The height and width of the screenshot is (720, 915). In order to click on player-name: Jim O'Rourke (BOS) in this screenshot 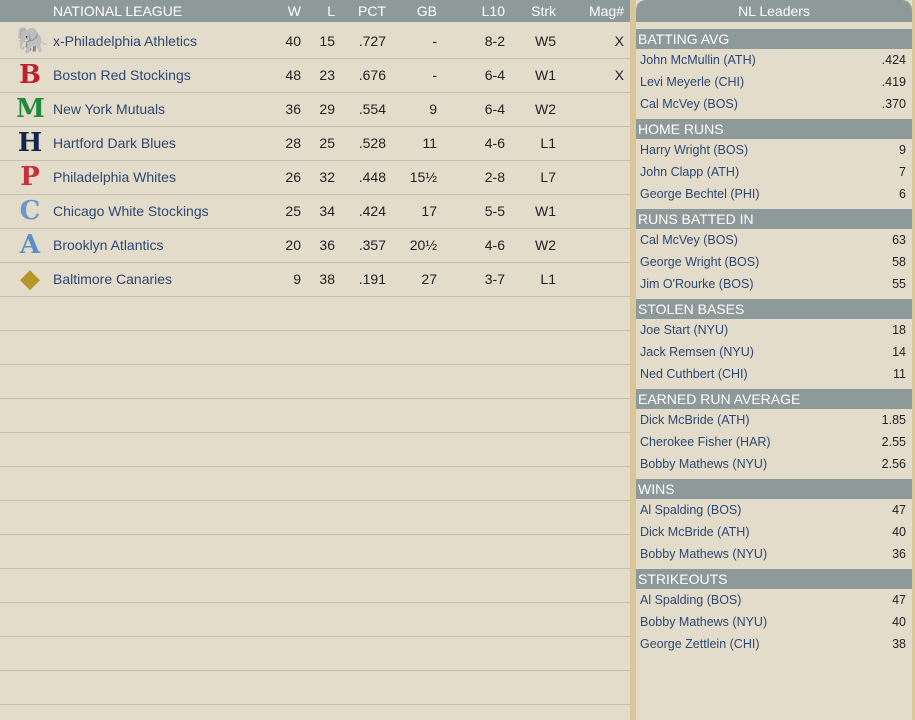, I will do `click(697, 284)`.